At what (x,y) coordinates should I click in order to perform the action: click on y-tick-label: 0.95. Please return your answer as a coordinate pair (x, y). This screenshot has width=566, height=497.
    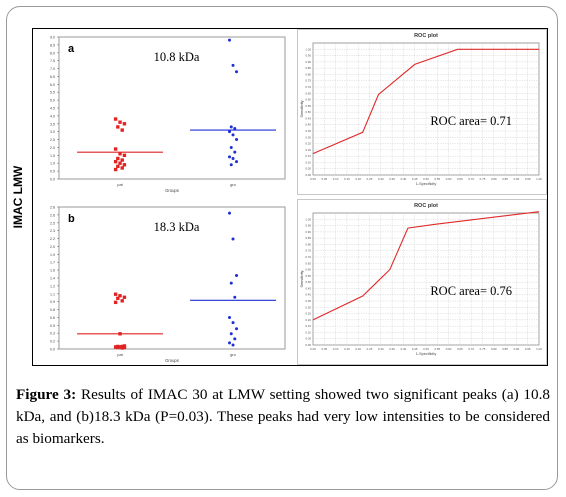
    Looking at the image, I should click on (308, 226).